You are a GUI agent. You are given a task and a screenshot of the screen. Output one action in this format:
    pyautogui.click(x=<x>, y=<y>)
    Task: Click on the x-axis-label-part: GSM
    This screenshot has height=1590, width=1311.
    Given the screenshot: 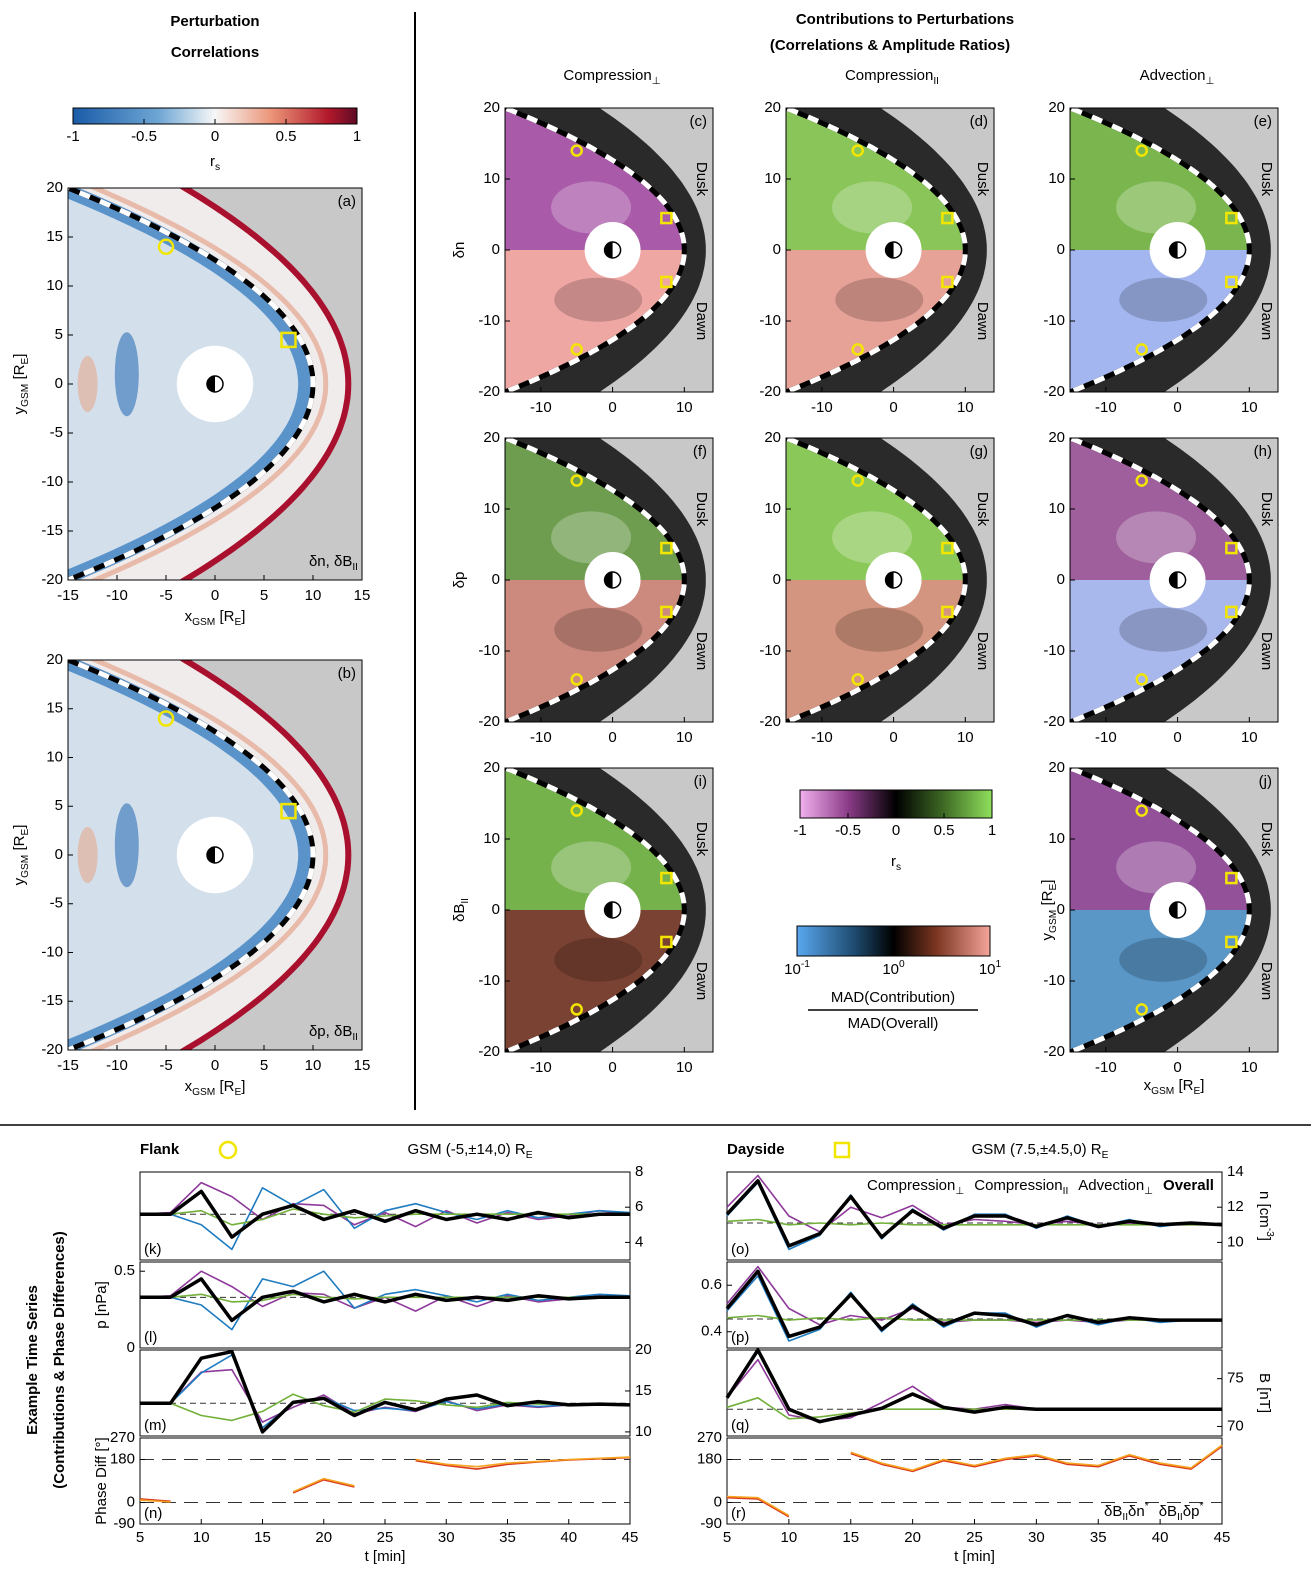 What is the action you would take?
    pyautogui.click(x=1162, y=1091)
    